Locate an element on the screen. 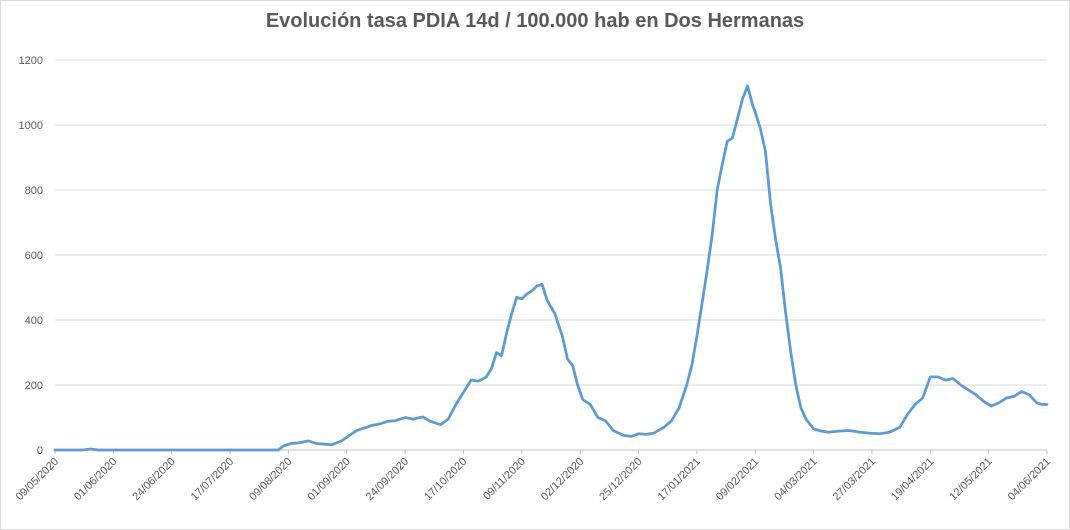 The image size is (1070, 530). x-tick-label: 27/03/2021 is located at coordinates (854, 479).